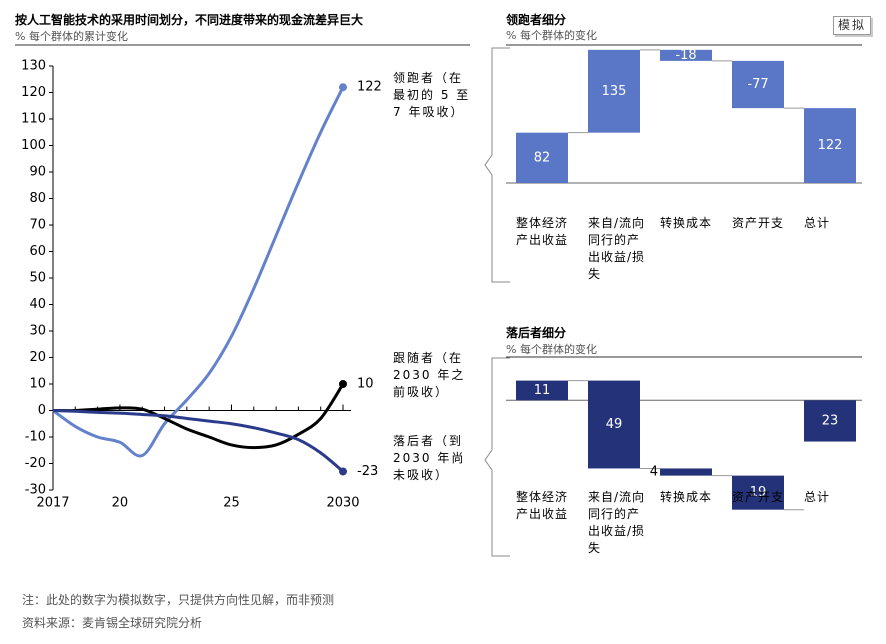  I want to click on series-label: 跟随者（在 2030 年之前吸收）, so click(429, 375).